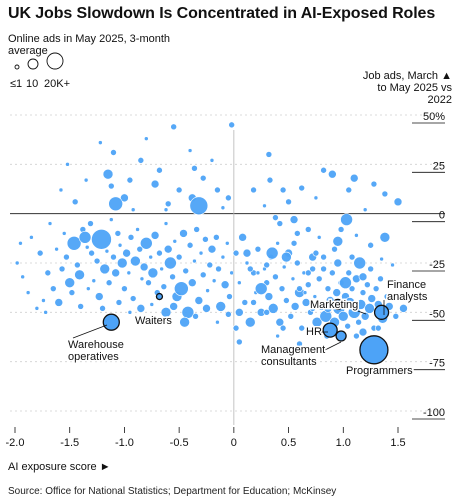 This screenshot has width=457, height=503. What do you see at coordinates (288, 443) in the screenshot?
I see `x-tick-label: 0.5` at bounding box center [288, 443].